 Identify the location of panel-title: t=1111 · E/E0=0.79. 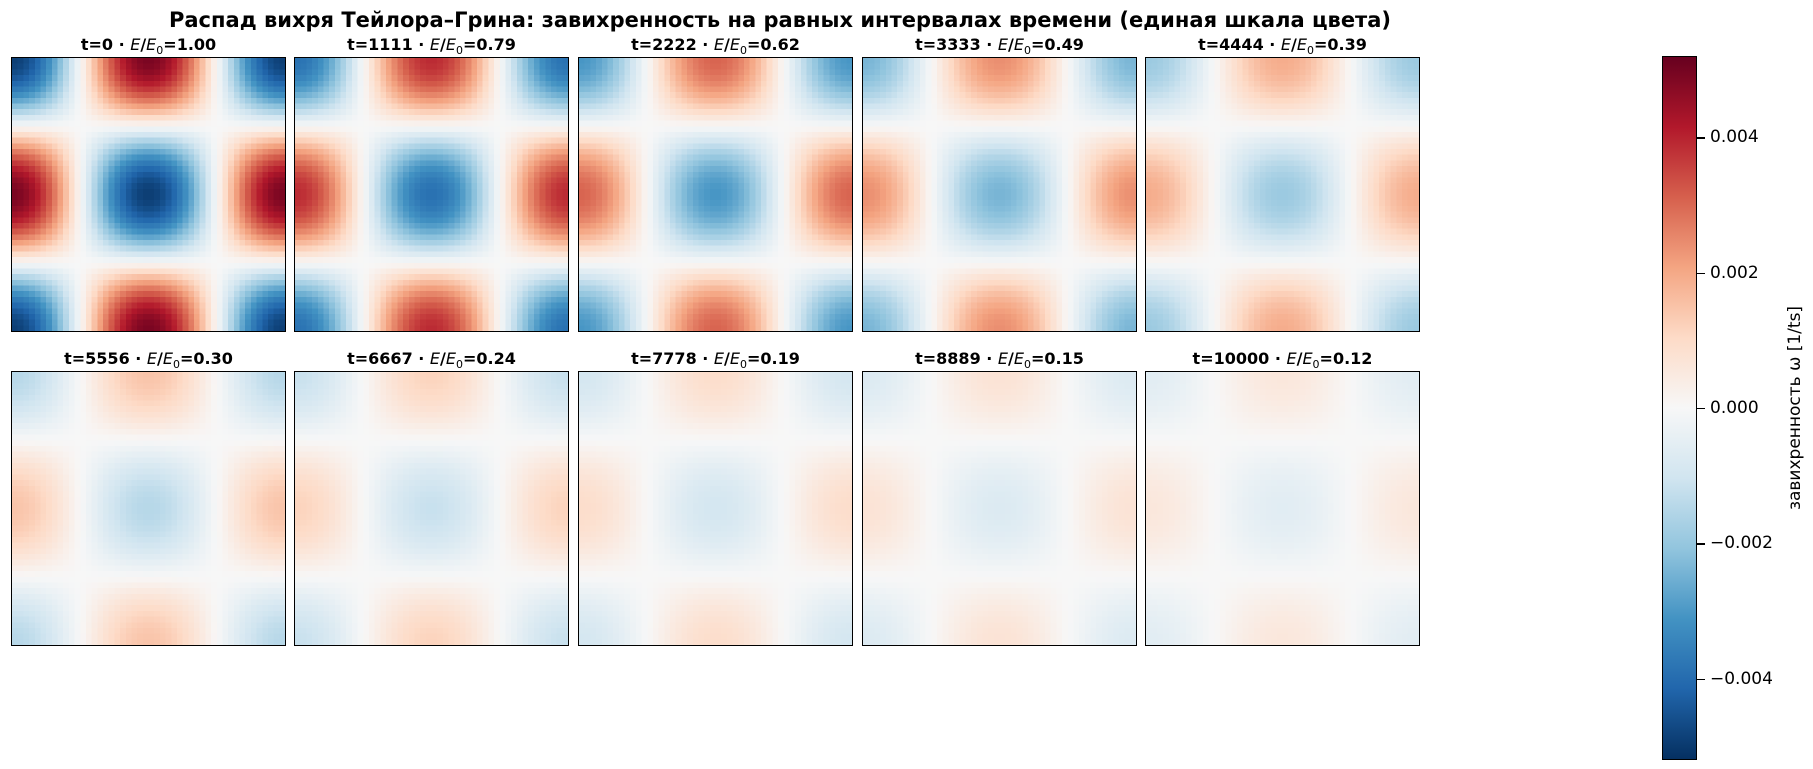
(431, 46).